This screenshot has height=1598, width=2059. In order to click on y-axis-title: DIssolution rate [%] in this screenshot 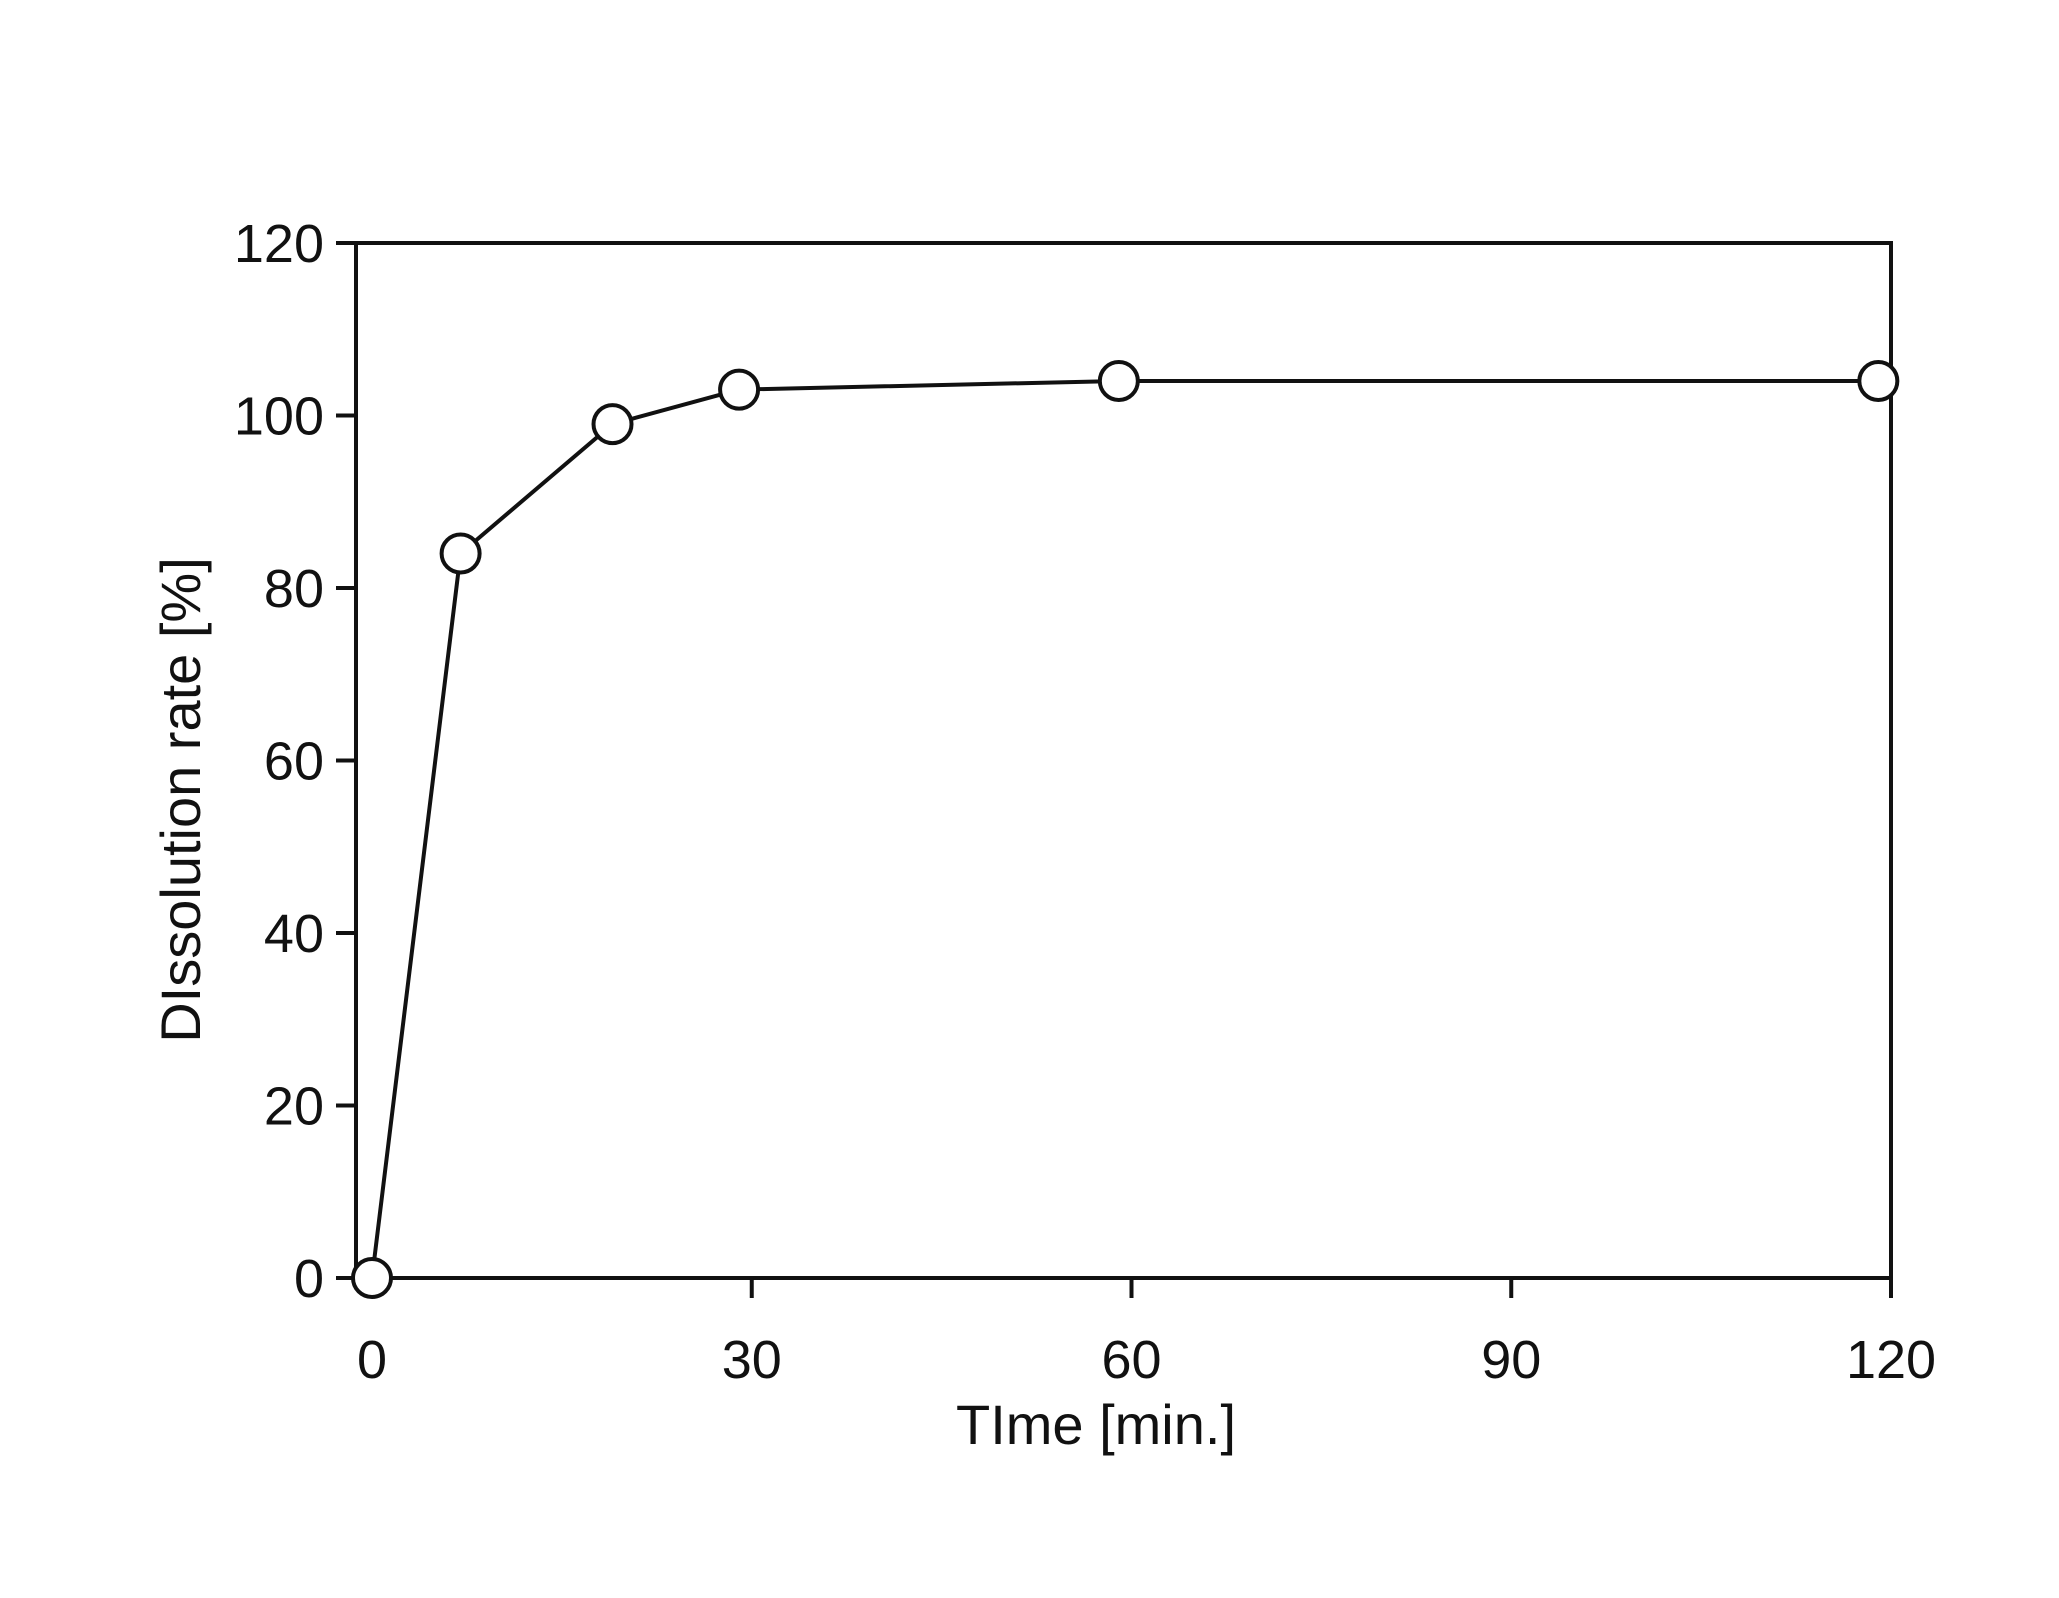, I will do `click(180, 800)`.